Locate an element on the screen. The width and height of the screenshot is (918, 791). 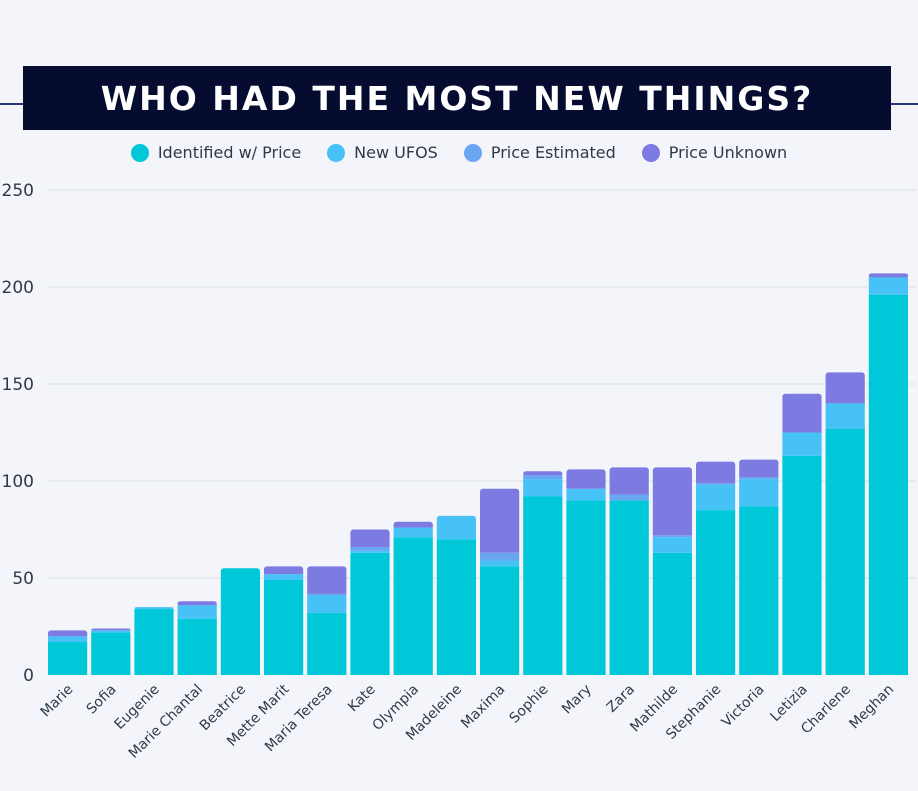
x-tick-label: Letizia is located at coordinates (788, 703).